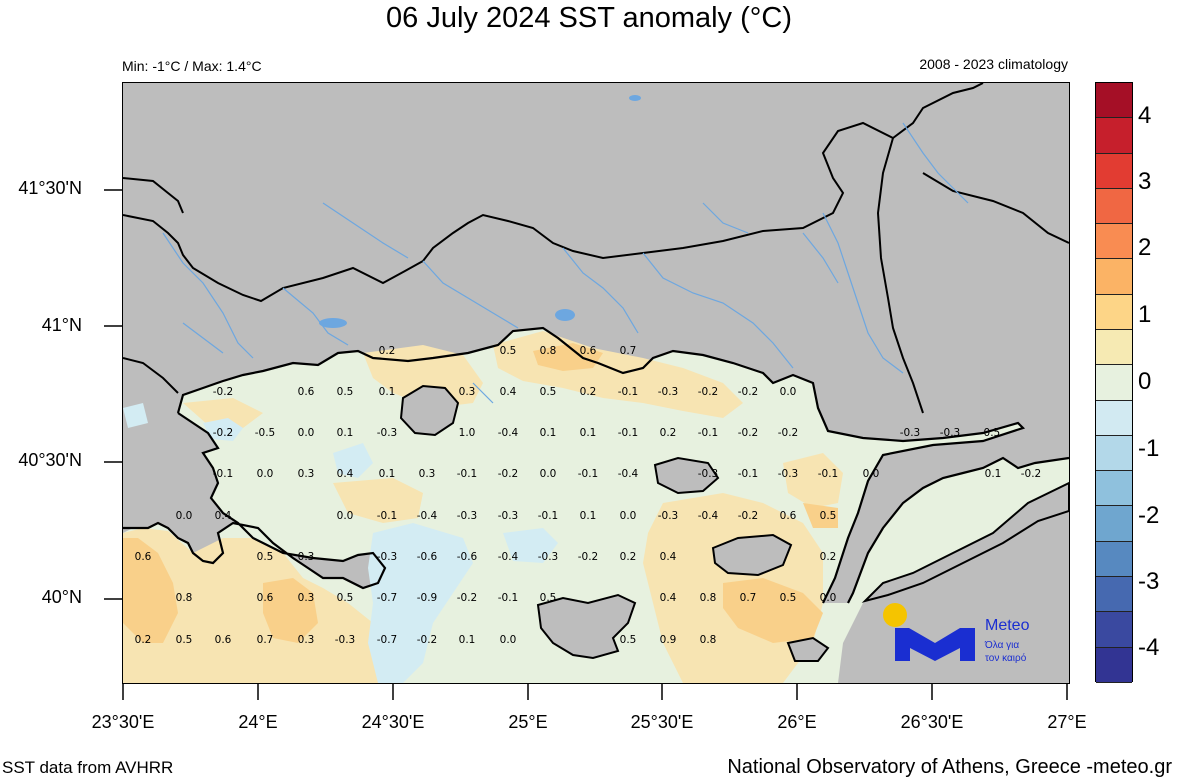  Describe the element at coordinates (50, 188) in the screenshot. I see `lat-label-41-30: 41°30'N` at that location.